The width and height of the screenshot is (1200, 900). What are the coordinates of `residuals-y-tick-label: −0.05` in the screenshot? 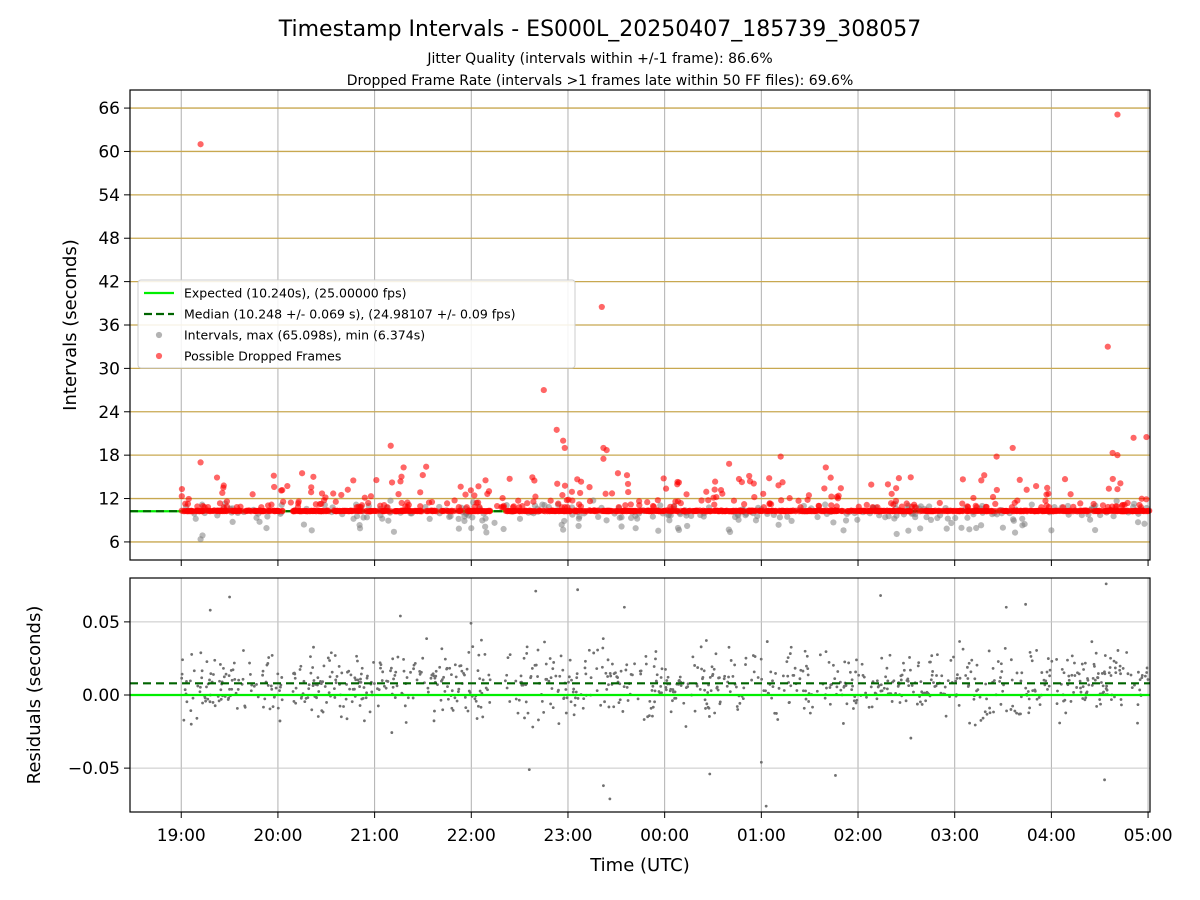 It's located at (94, 769).